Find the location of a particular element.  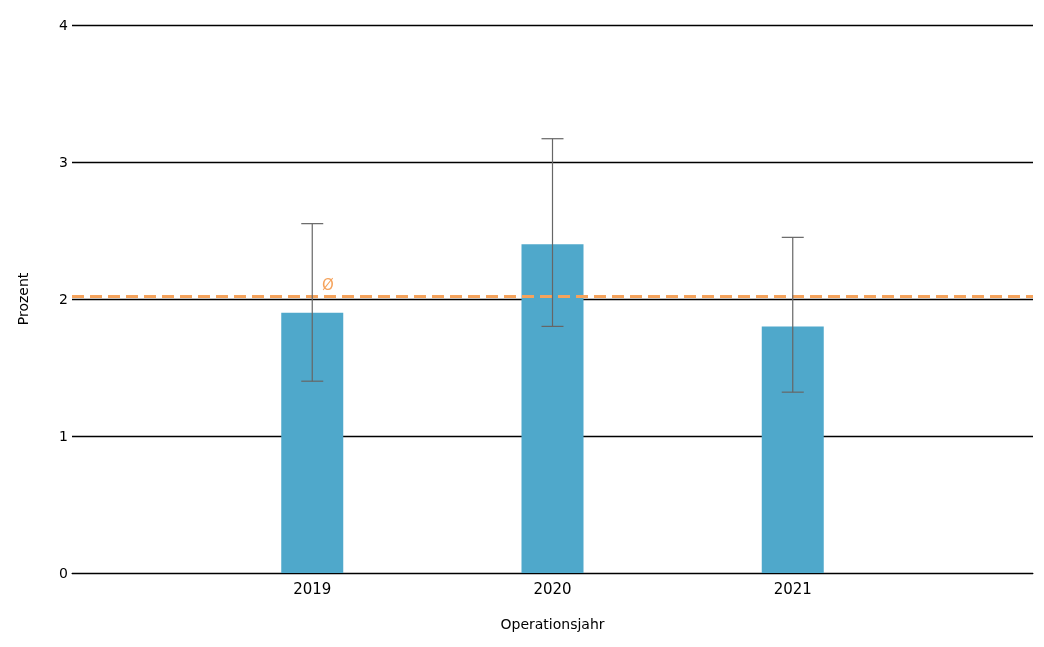

ref-line-label: Ø is located at coordinates (328, 284).